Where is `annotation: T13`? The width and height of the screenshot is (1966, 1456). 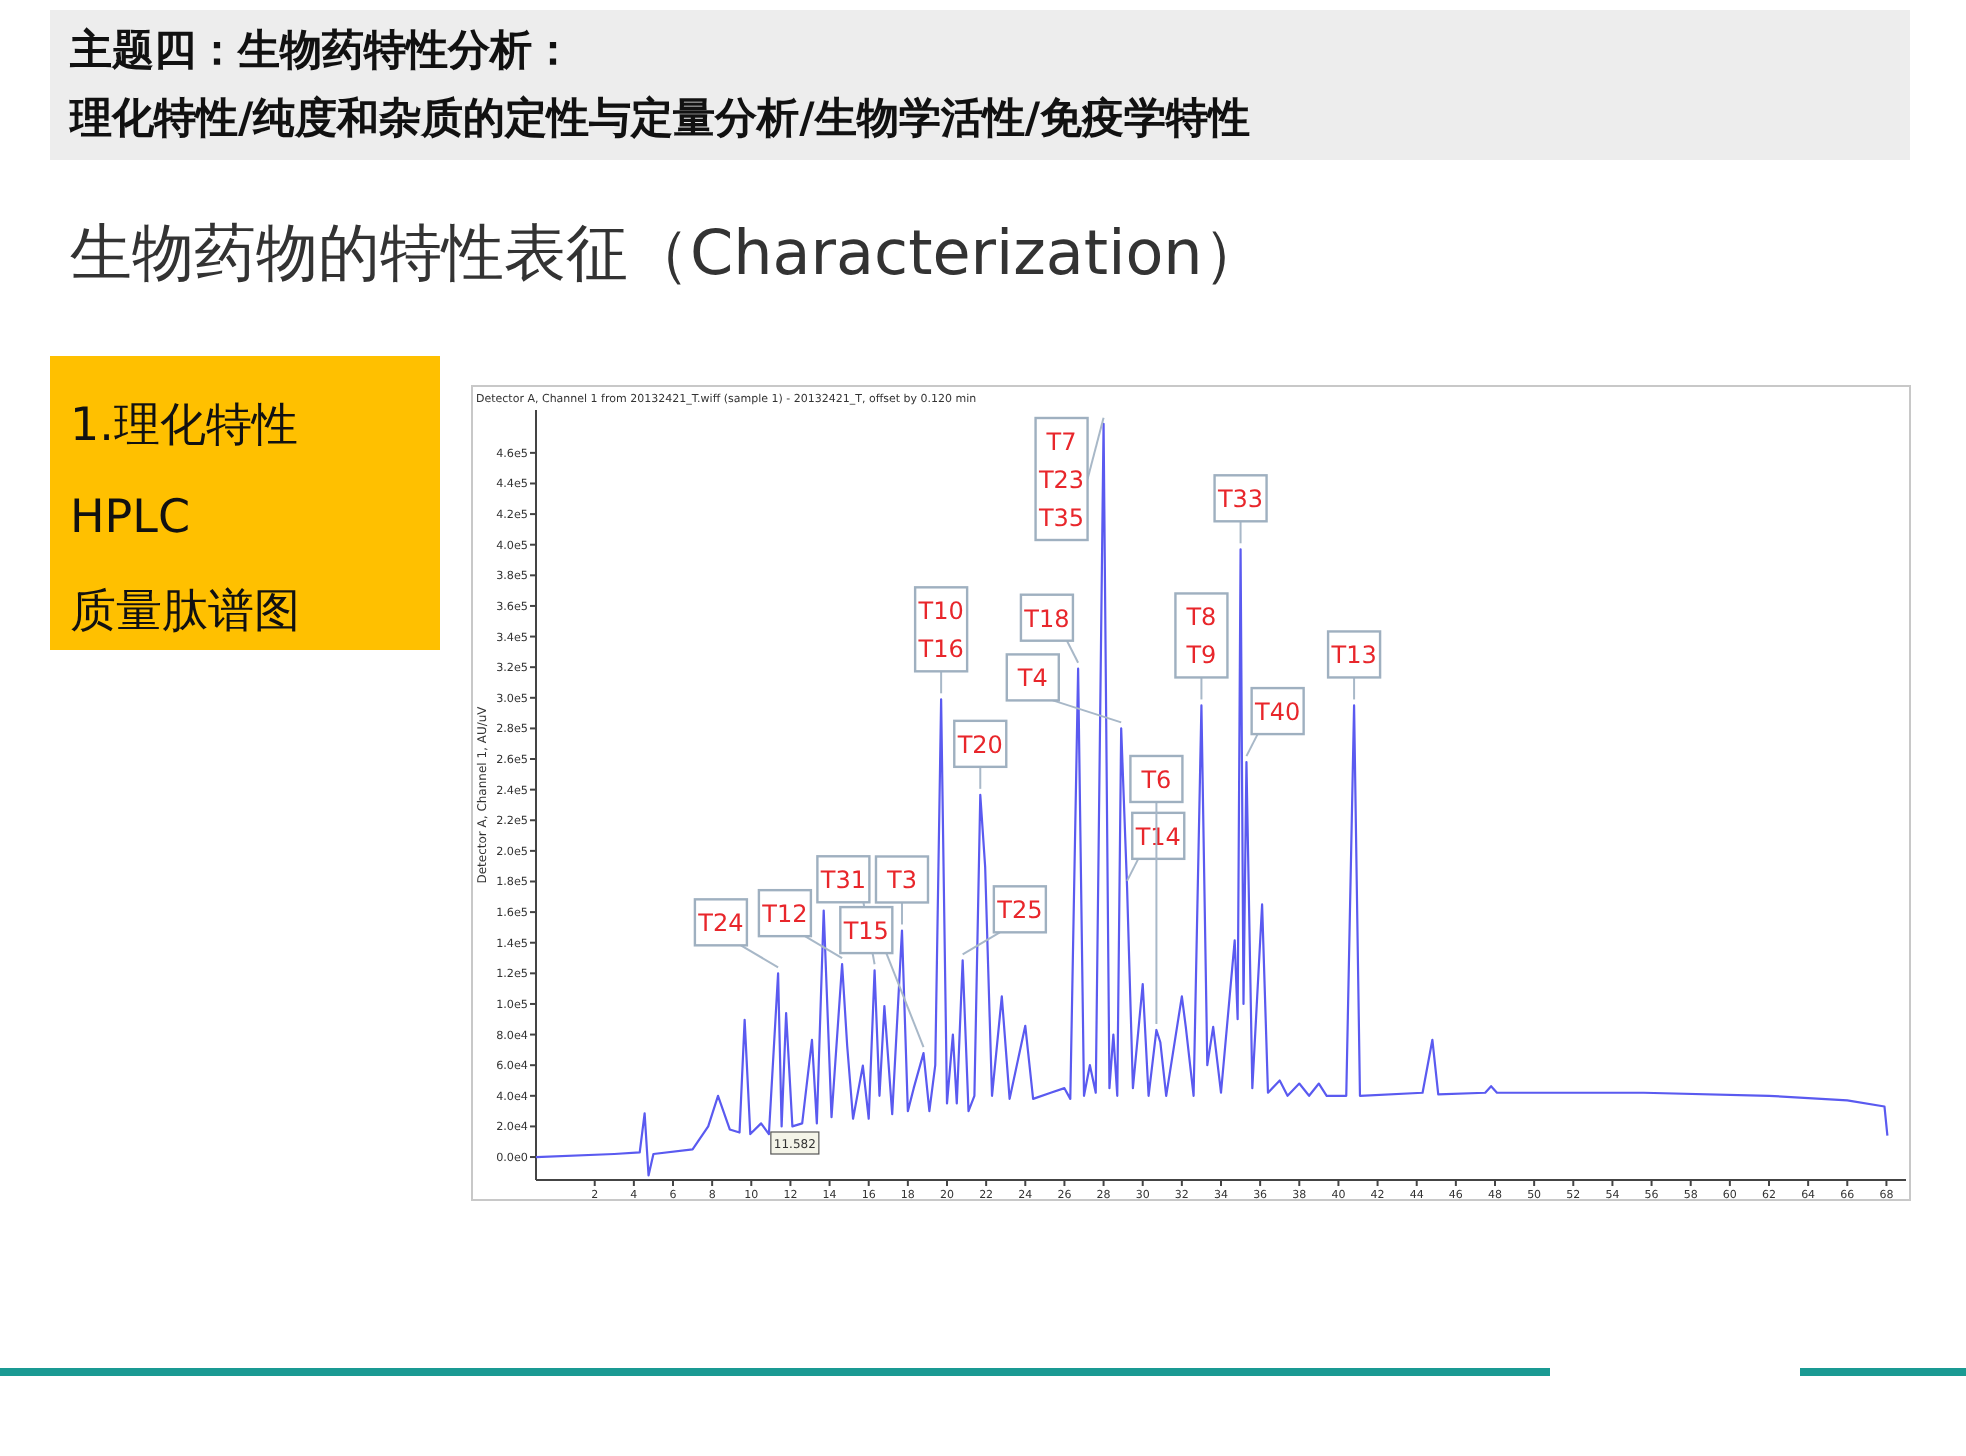
annotation: T13 is located at coordinates (1353, 655).